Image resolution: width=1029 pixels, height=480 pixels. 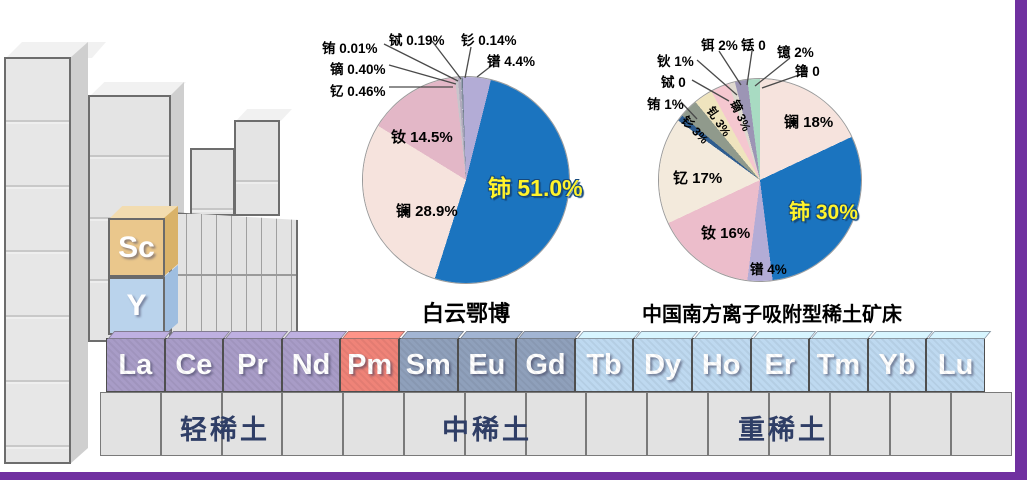 What do you see at coordinates (225, 430) in the screenshot?
I see `group-label-light: 轻稀土` at bounding box center [225, 430].